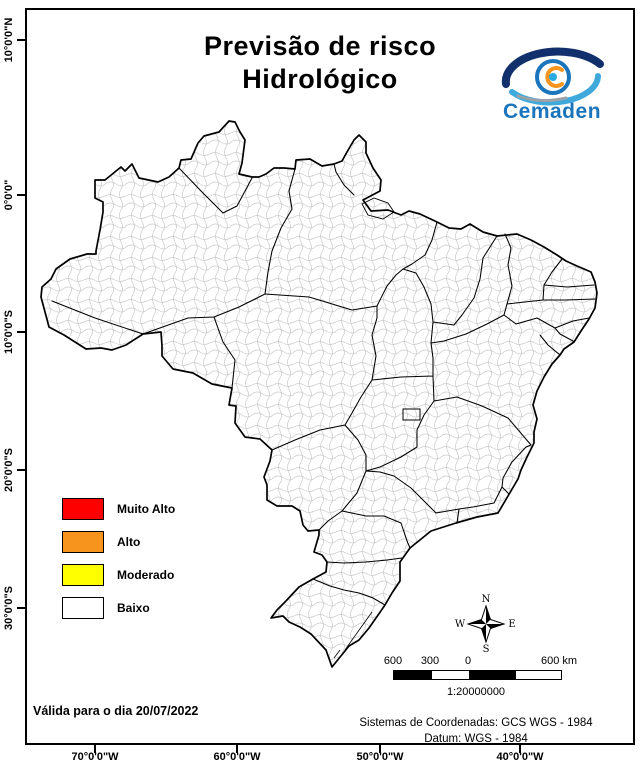 The image size is (642, 768). I want to click on title-line-2: Hidrológico, so click(320, 78).